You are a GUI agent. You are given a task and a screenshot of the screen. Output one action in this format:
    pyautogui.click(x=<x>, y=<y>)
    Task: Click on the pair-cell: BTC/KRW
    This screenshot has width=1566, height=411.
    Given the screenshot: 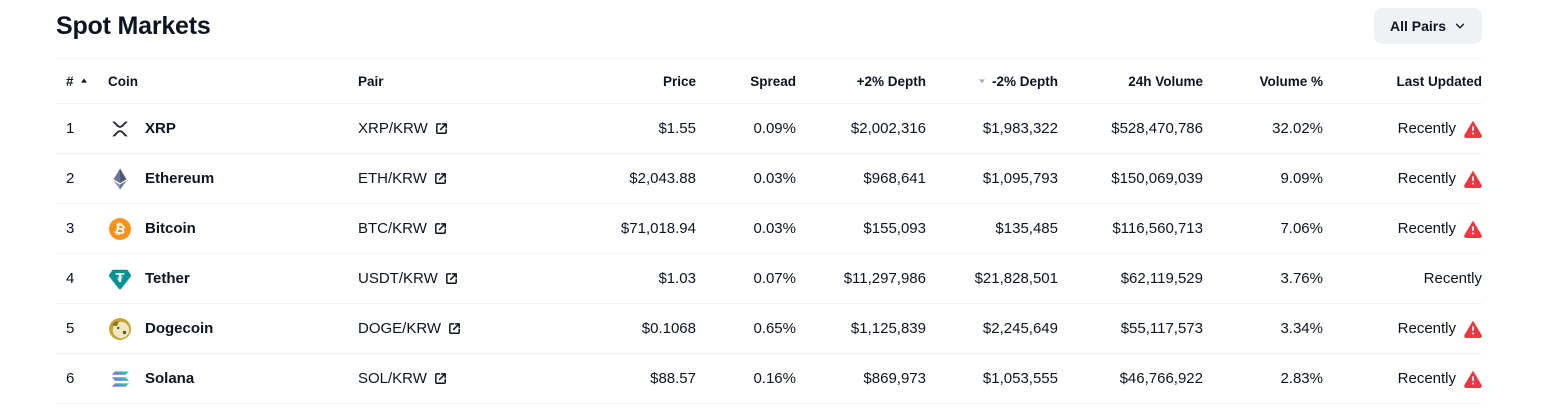 What is the action you would take?
    pyautogui.click(x=462, y=228)
    